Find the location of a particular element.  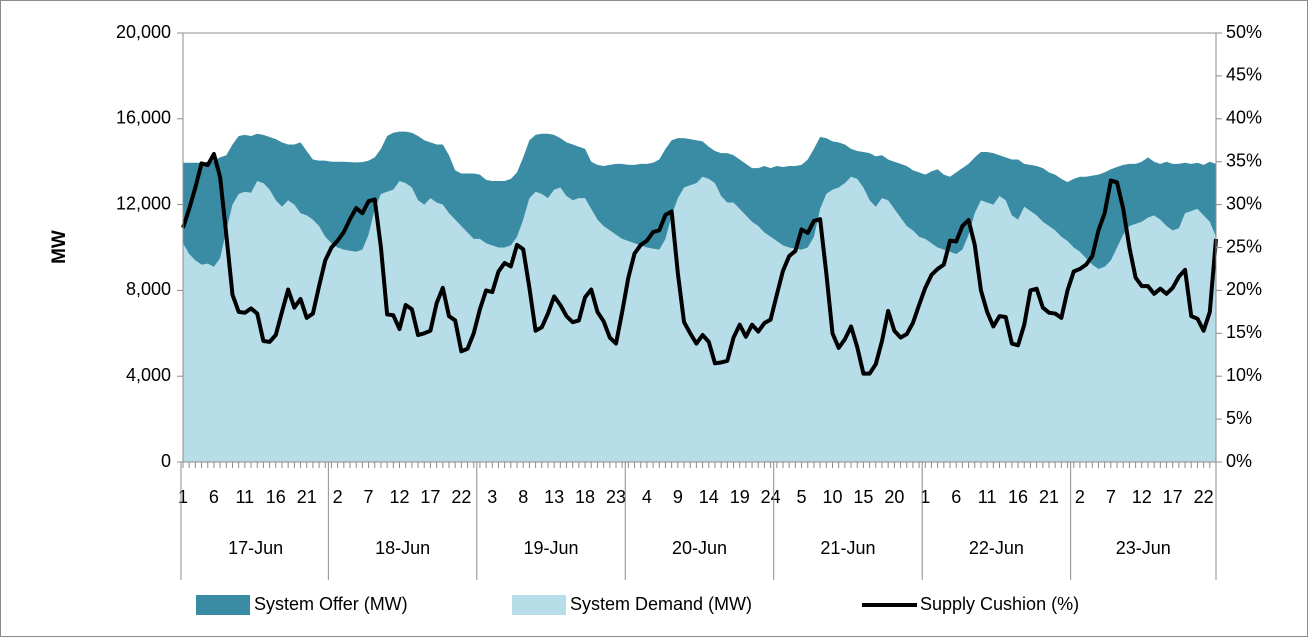

x-tick-label: 4 is located at coordinates (647, 497).